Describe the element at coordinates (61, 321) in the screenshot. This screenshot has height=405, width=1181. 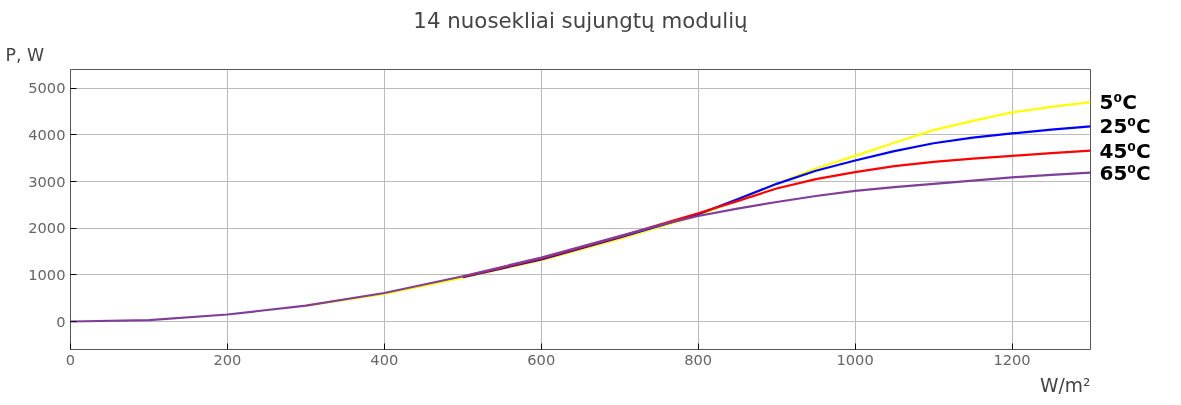
I see `y-tick-label: 0` at that location.